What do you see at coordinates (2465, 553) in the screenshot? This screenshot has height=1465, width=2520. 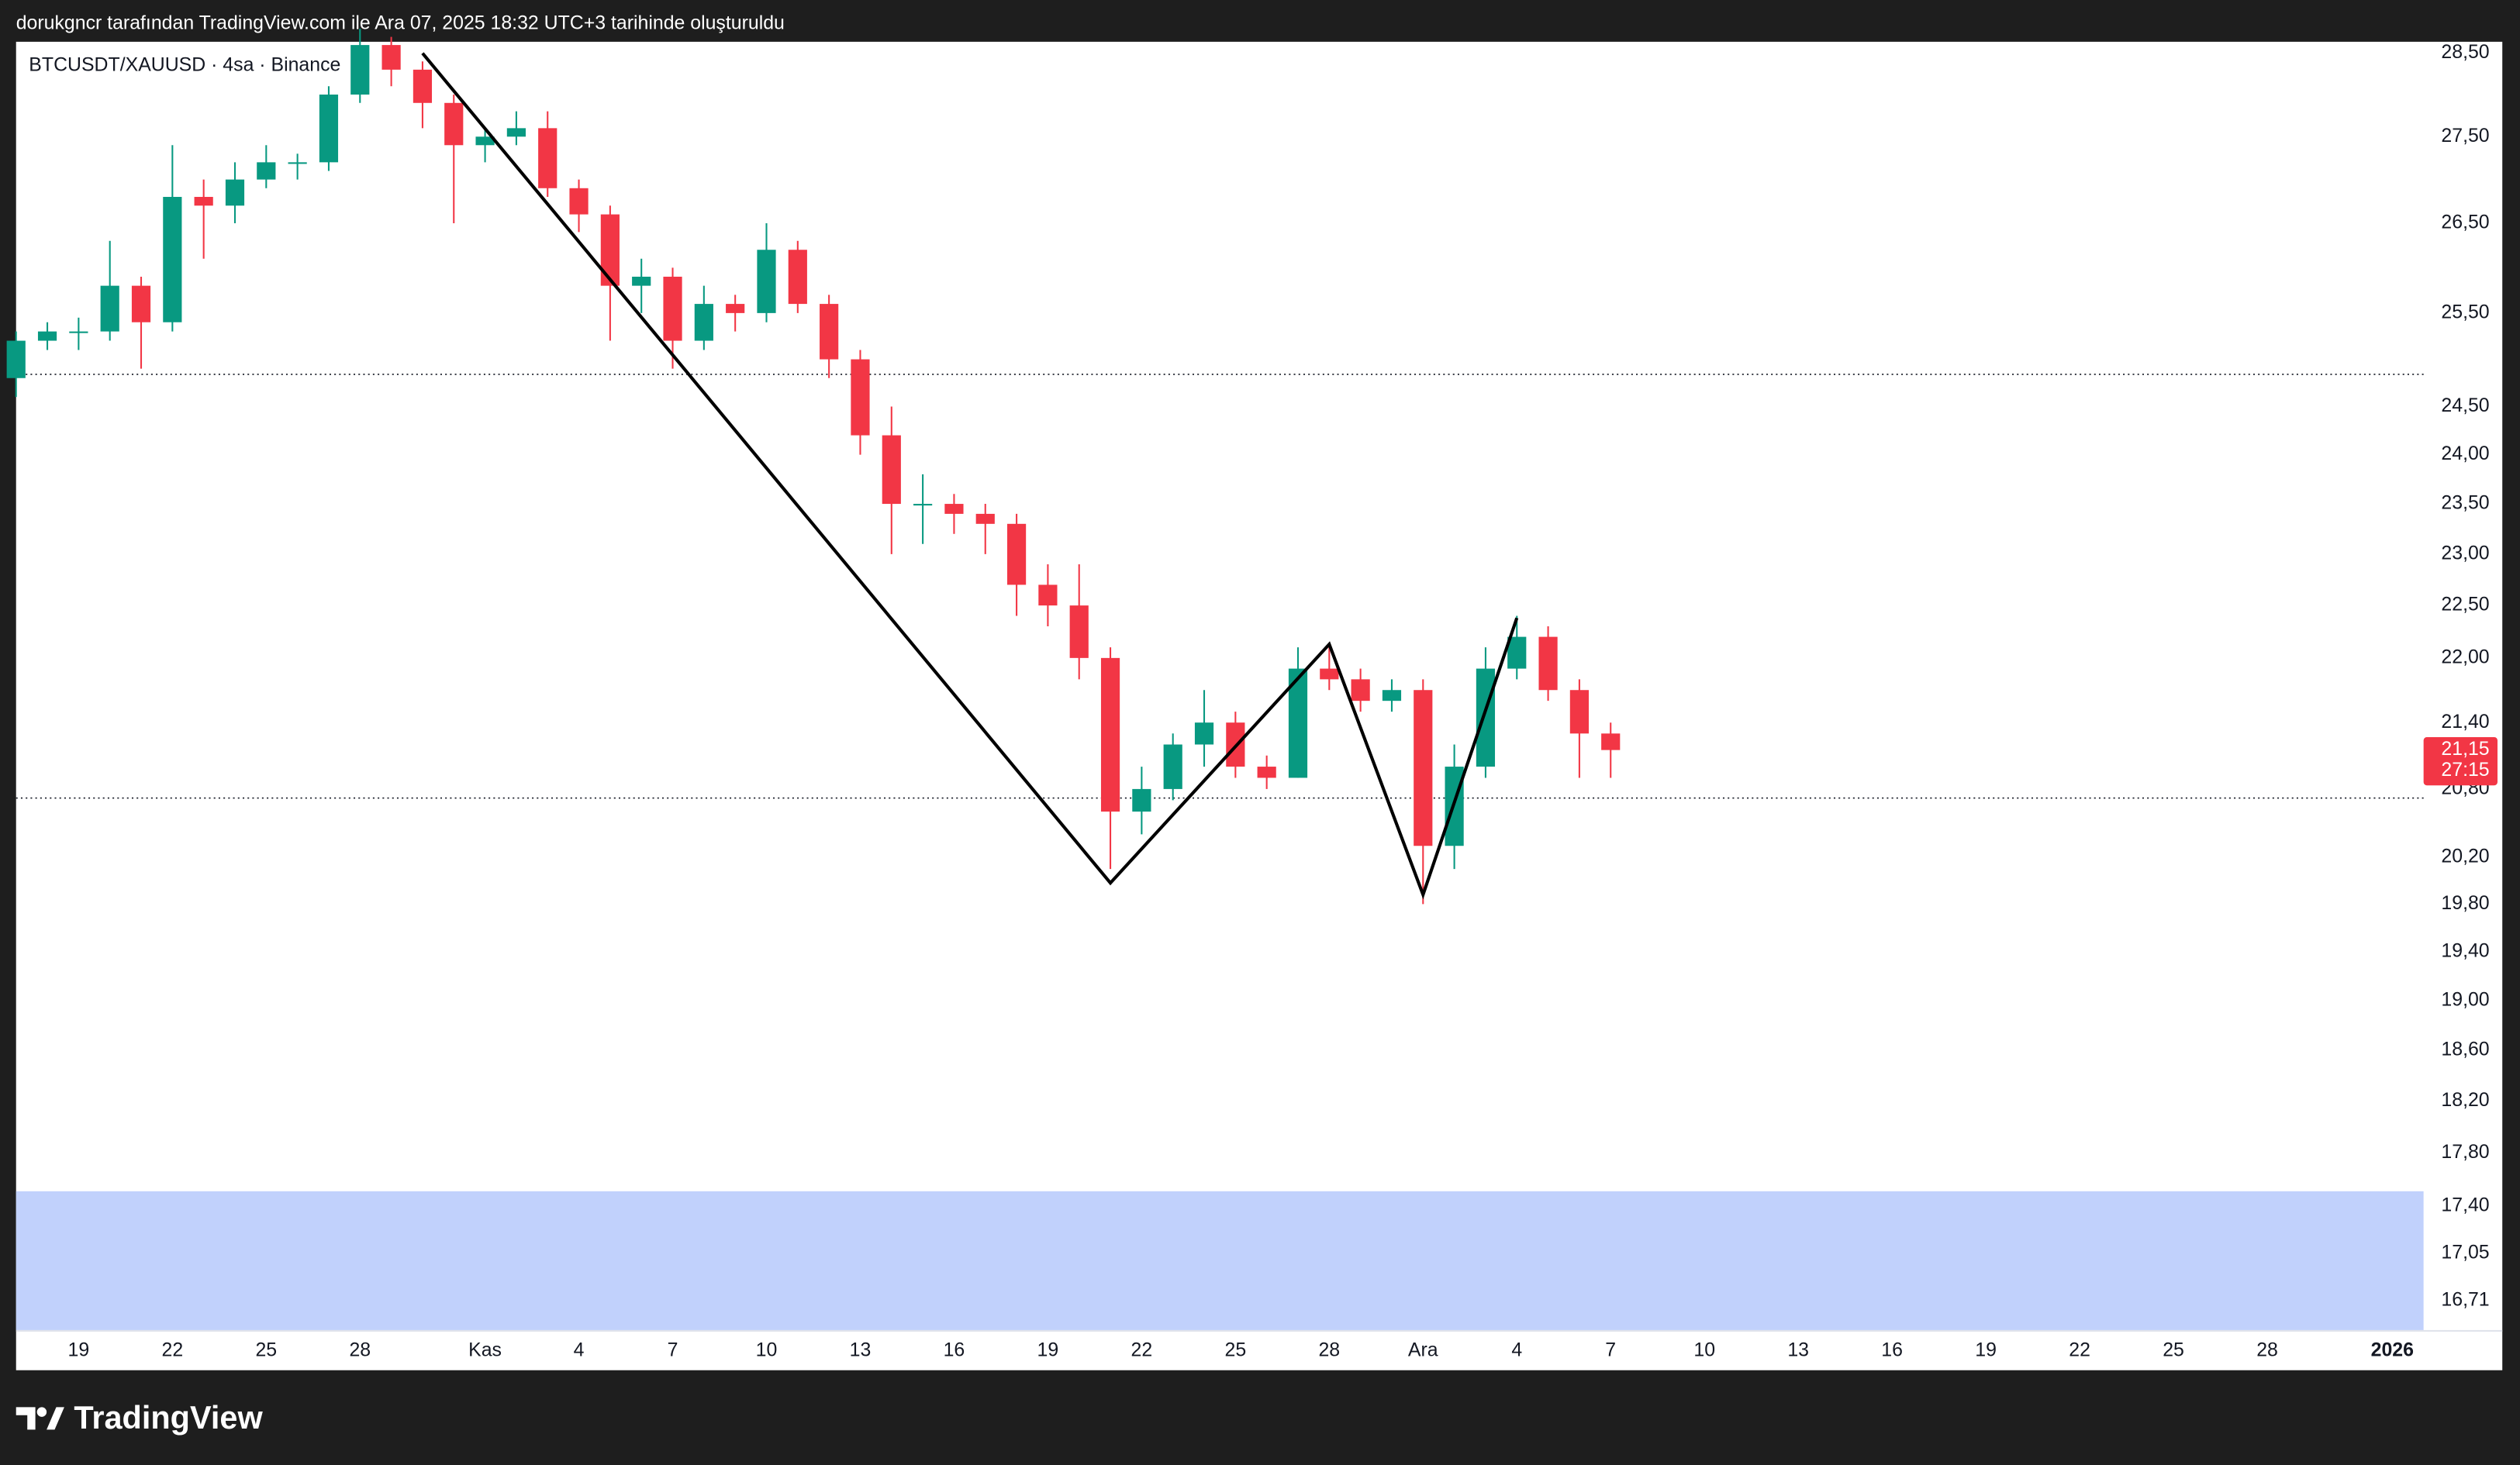 I see `y-tick-label: 23,00` at bounding box center [2465, 553].